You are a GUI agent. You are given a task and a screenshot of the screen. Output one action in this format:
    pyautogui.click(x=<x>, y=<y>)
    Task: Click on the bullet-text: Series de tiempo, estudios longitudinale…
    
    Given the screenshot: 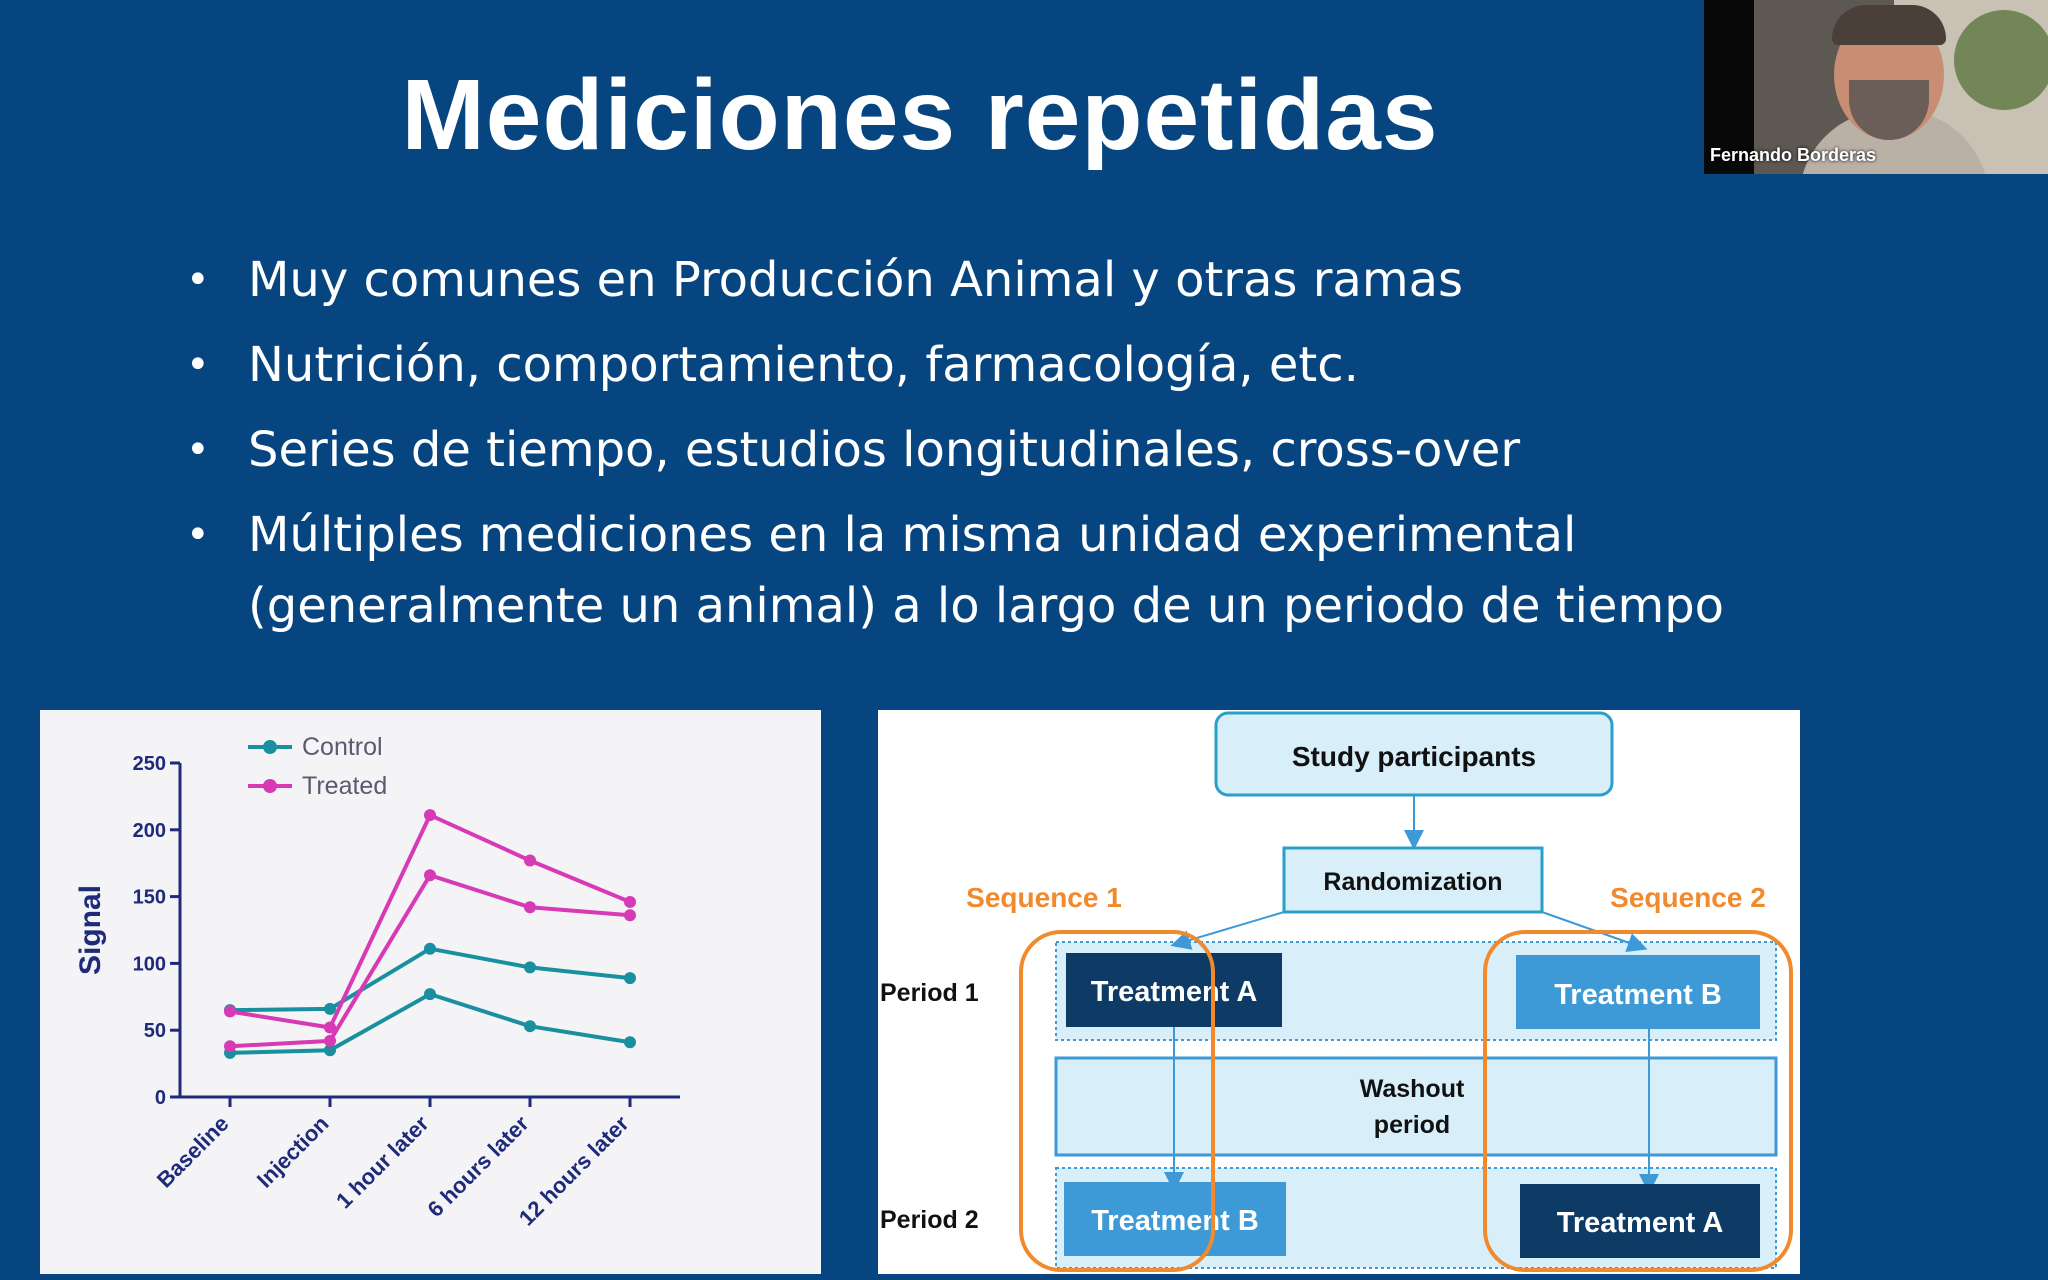 What is the action you would take?
    pyautogui.click(x=884, y=450)
    